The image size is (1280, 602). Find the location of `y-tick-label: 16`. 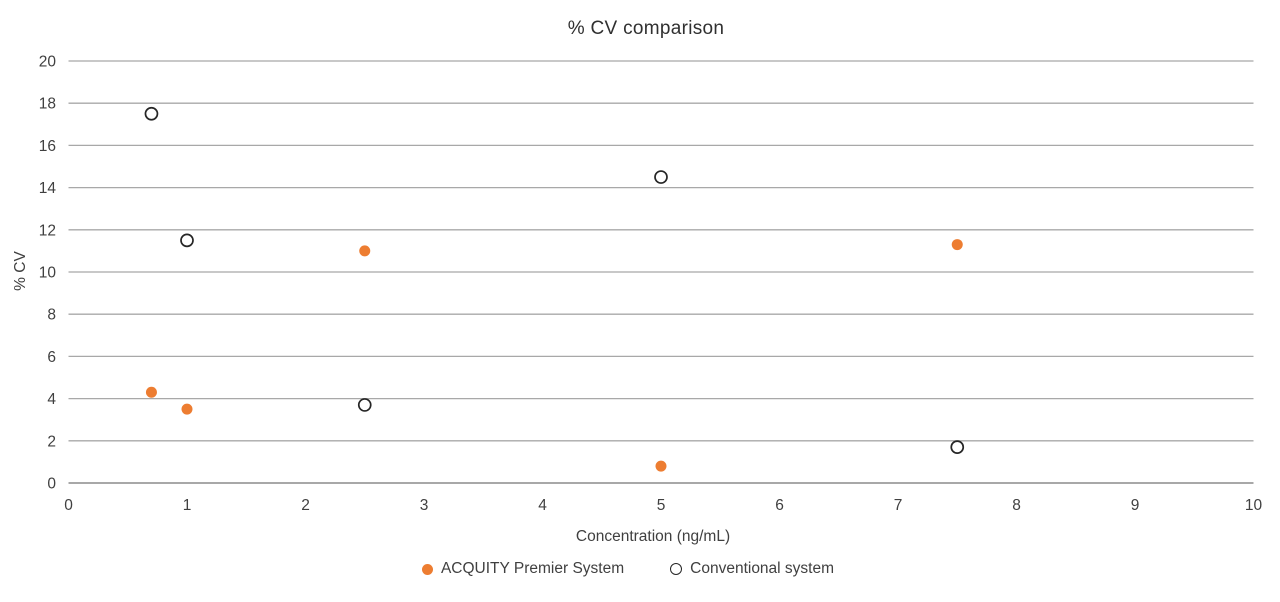

y-tick-label: 16 is located at coordinates (47, 146).